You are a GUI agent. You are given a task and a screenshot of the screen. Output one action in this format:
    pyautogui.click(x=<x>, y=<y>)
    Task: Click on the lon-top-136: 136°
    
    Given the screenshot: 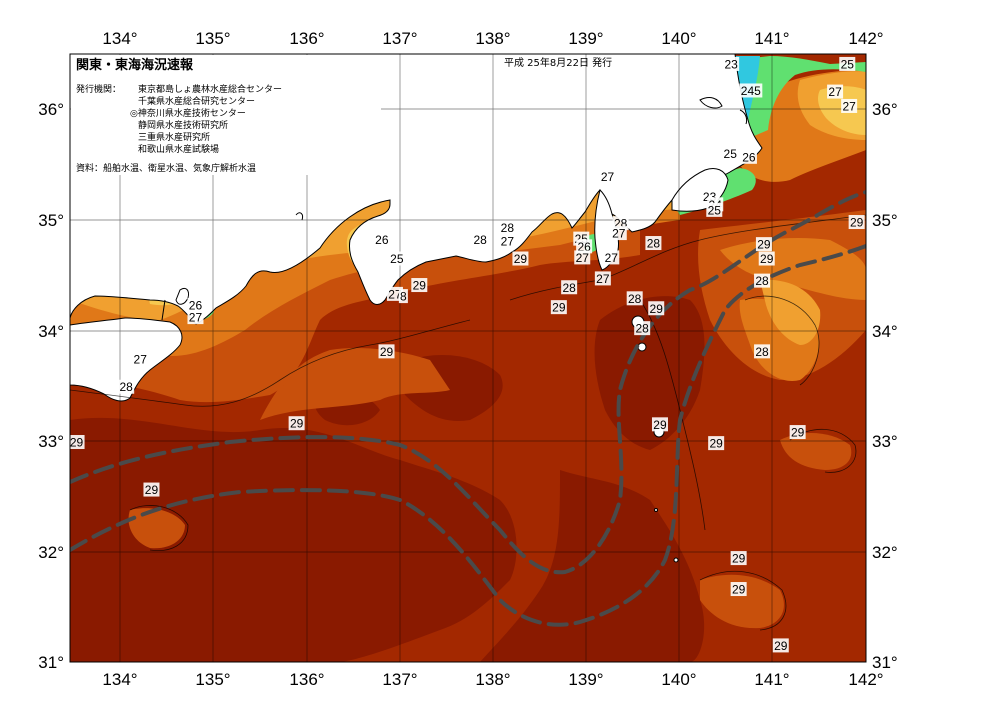 What is the action you would take?
    pyautogui.click(x=306, y=38)
    